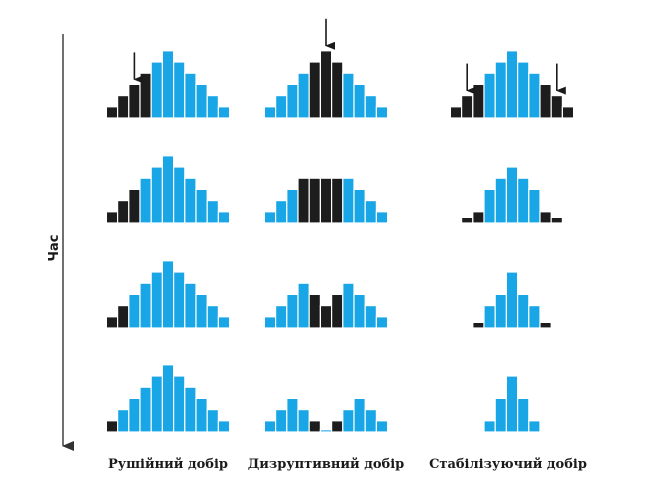 The image size is (646, 490). Describe the element at coordinates (508, 464) in the screenshot. I see `caption-stabilizing-selection: Стабілізуючий добір` at that location.